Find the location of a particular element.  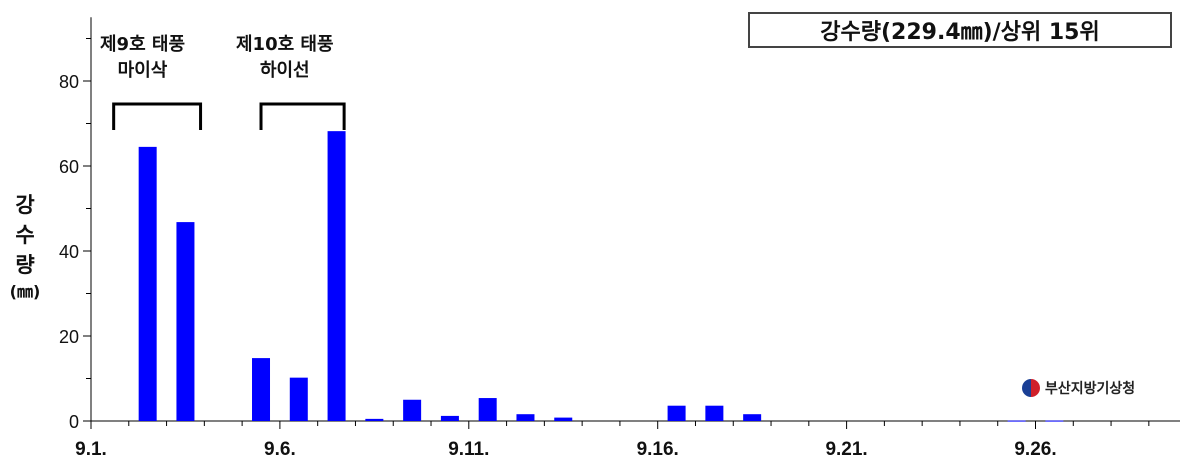

typhoon-maysak-number: 제9호 태풍 is located at coordinates (143, 44).